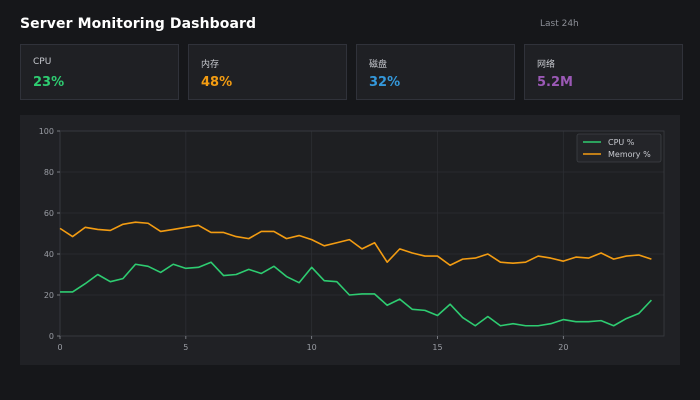 This screenshot has width=700, height=400. Describe the element at coordinates (603, 72) in the screenshot. I see `network-card: 网络 5.2M` at that location.